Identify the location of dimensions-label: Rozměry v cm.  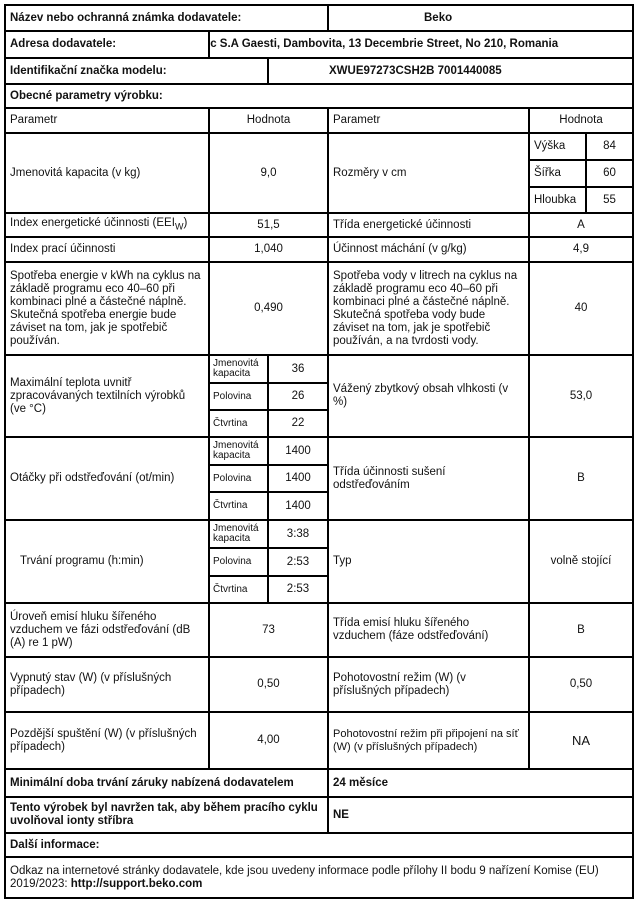
(428, 173).